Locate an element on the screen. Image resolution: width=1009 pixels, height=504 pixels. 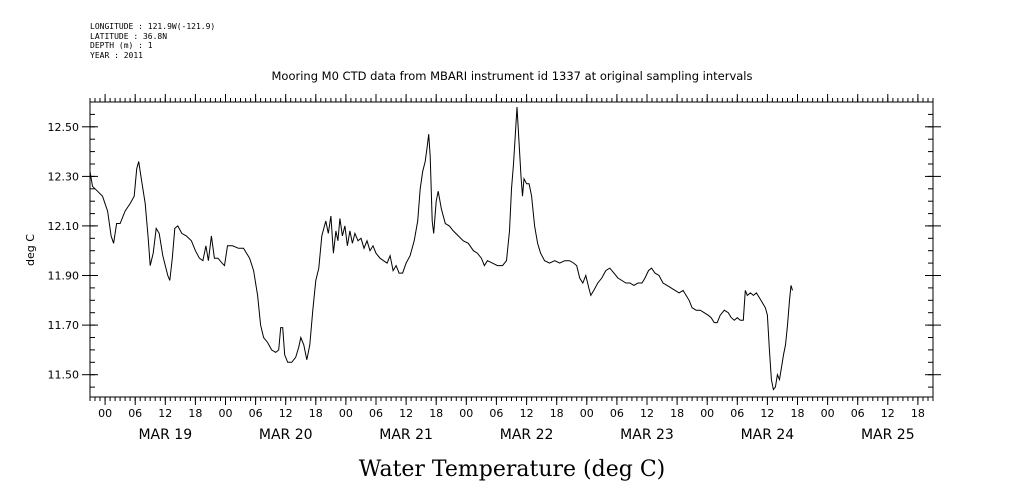
x-day-label: MAR 23 is located at coordinates (647, 435).